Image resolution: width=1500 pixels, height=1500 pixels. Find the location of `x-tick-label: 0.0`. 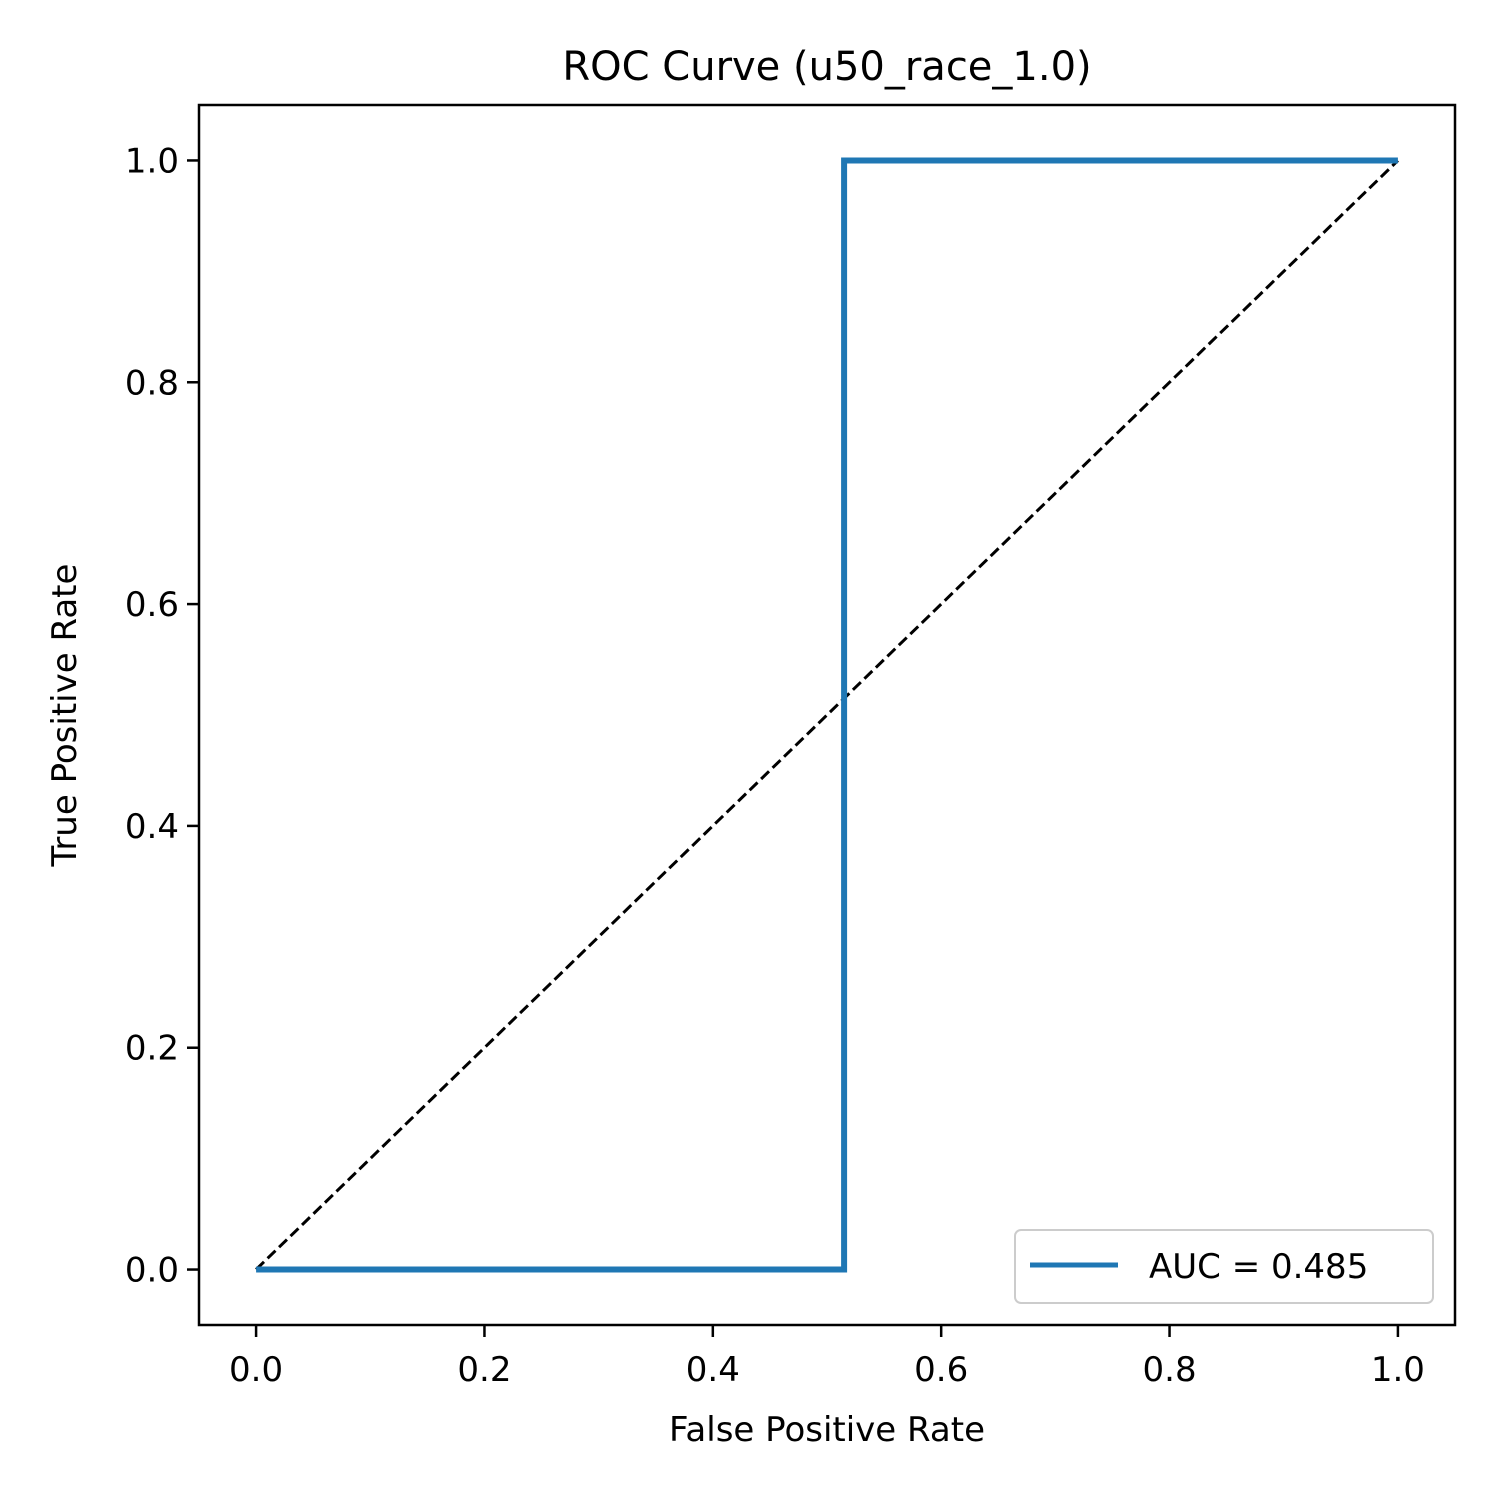

x-tick-label: 0.0 is located at coordinates (256, 1370).